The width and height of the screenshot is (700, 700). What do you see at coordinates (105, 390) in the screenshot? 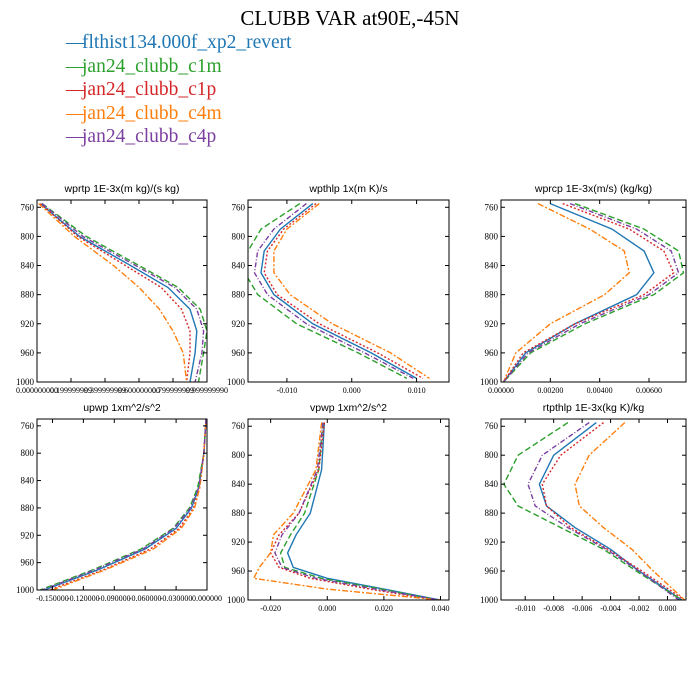
I see `x-tick-label: 0.399999999` at bounding box center [105, 390].